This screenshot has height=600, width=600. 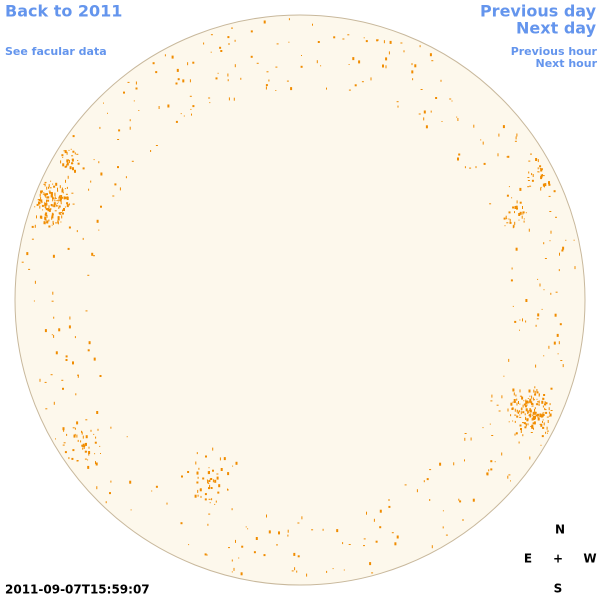 What do you see at coordinates (56, 51) in the screenshot?
I see `facular-link: See facular data` at bounding box center [56, 51].